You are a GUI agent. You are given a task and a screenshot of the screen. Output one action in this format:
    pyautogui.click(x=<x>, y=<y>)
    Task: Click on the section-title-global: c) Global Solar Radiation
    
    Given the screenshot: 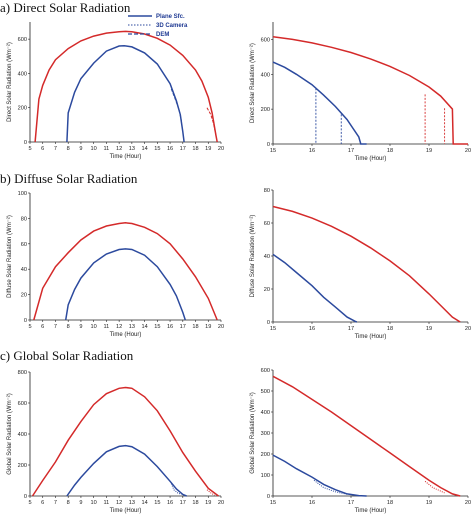 What is the action you would take?
    pyautogui.click(x=67, y=355)
    